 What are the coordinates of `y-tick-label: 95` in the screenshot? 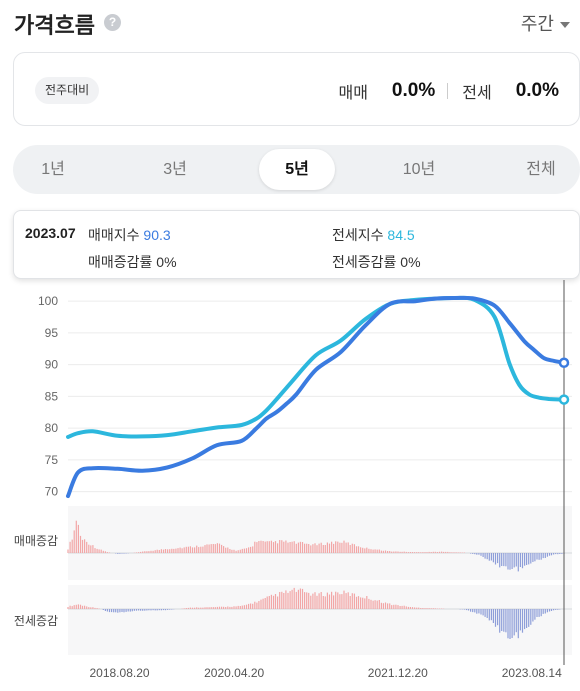 It's located at (52, 333).